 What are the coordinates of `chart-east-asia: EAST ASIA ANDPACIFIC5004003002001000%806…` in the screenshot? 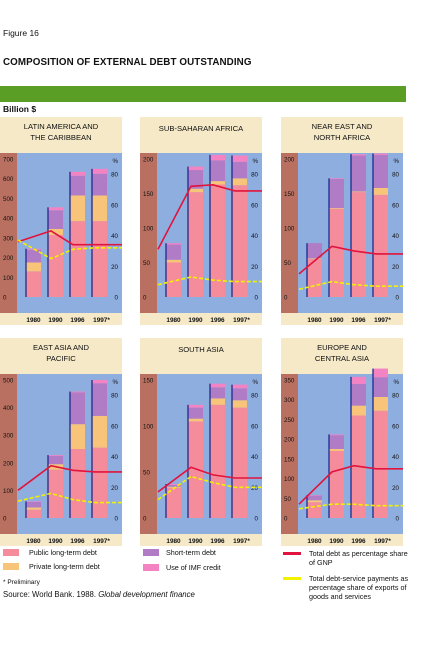 It's located at (61, 442).